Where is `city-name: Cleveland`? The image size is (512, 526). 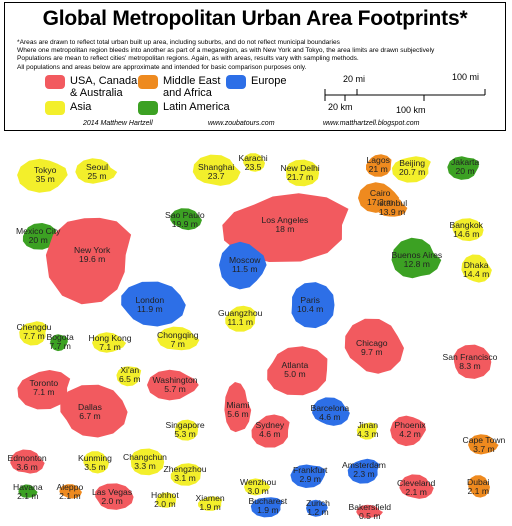
city-name: Cleveland is located at coordinates (416, 483).